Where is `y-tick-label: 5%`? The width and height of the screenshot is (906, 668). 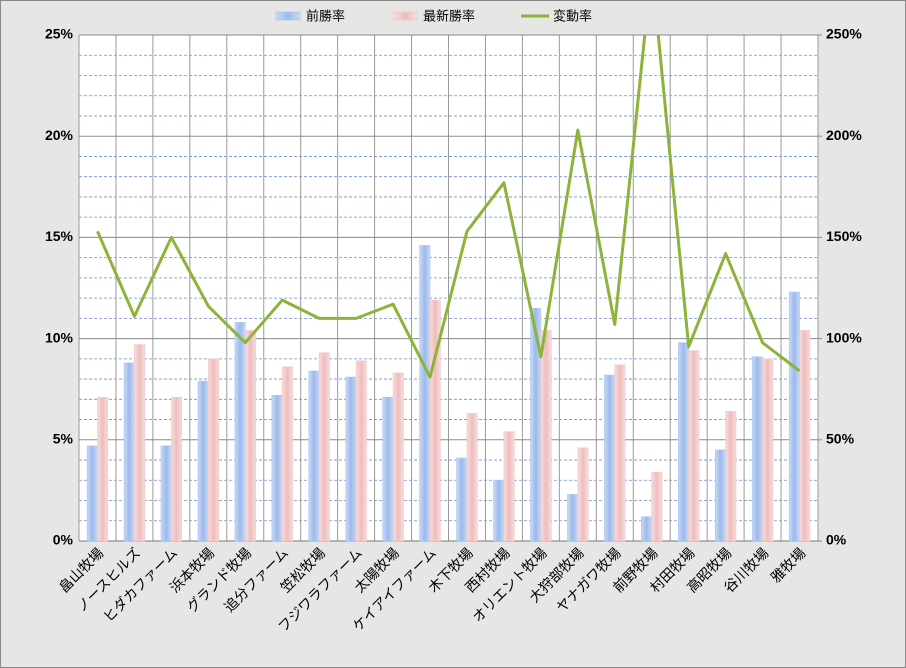
y-tick-label: 5% is located at coordinates (63, 439).